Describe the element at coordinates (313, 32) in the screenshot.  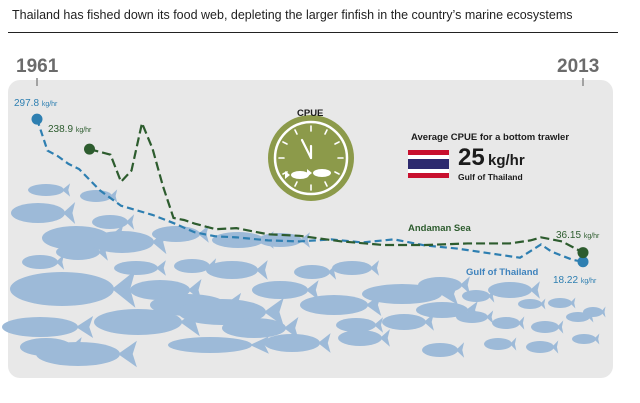
I see `title-divider` at that location.